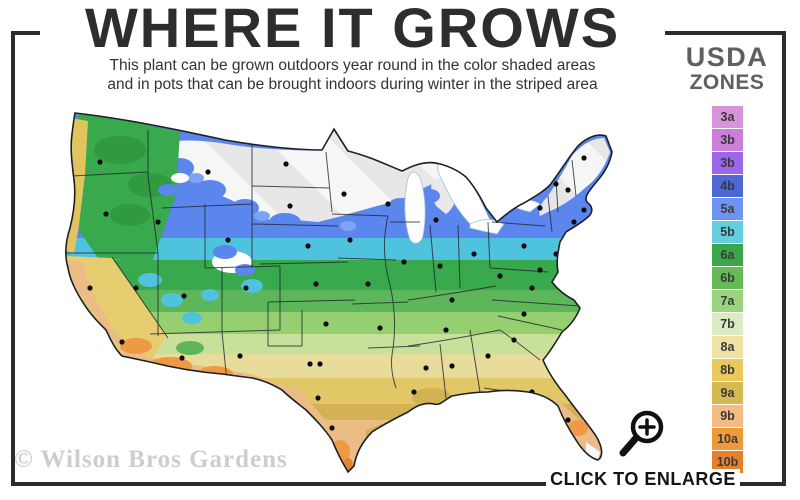  What do you see at coordinates (727, 462) in the screenshot?
I see `legend-zone-chip: 10b` at bounding box center [727, 462].